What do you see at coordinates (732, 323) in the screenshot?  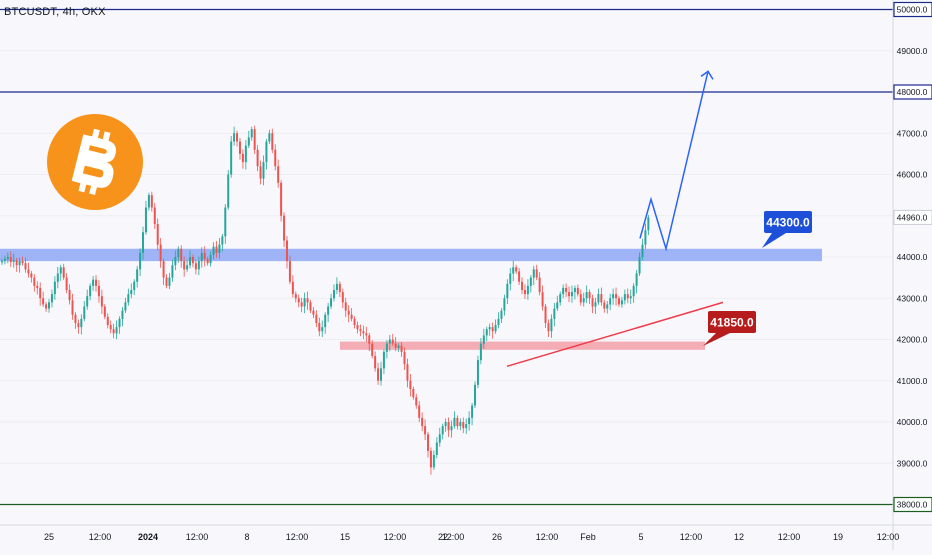 I see `callout-label: 41850.0` at bounding box center [732, 323].